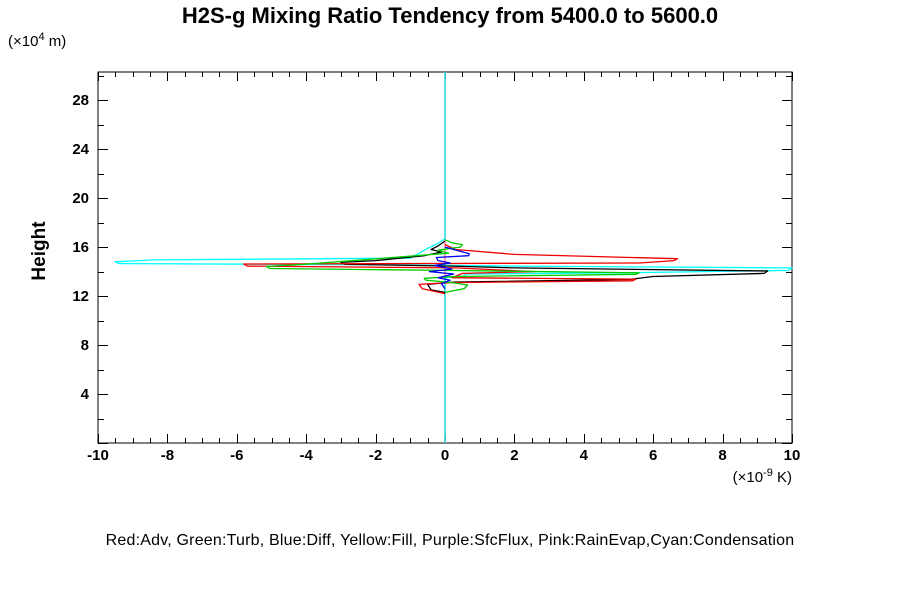 Image resolution: width=900 pixels, height=600 pixels. Describe the element at coordinates (375, 455) in the screenshot. I see `x-tick-label: -2` at that location.